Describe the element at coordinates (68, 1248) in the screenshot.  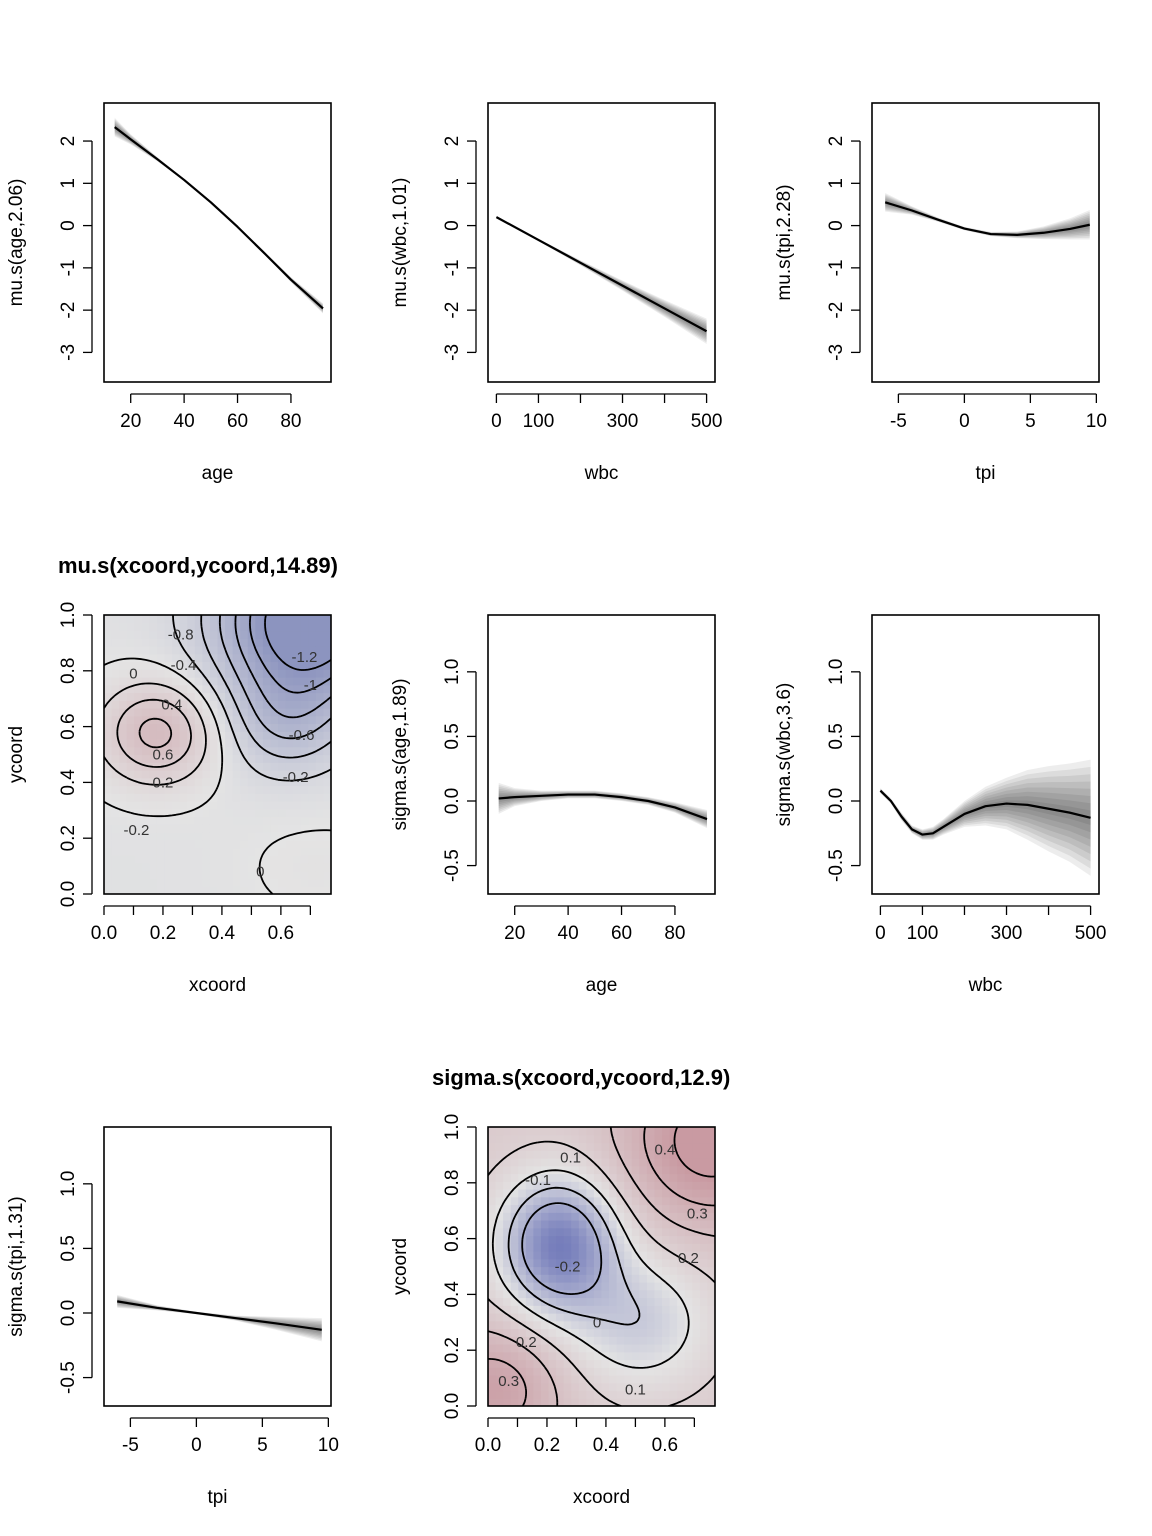
I see `y-tick-label: 0.5` at that location.